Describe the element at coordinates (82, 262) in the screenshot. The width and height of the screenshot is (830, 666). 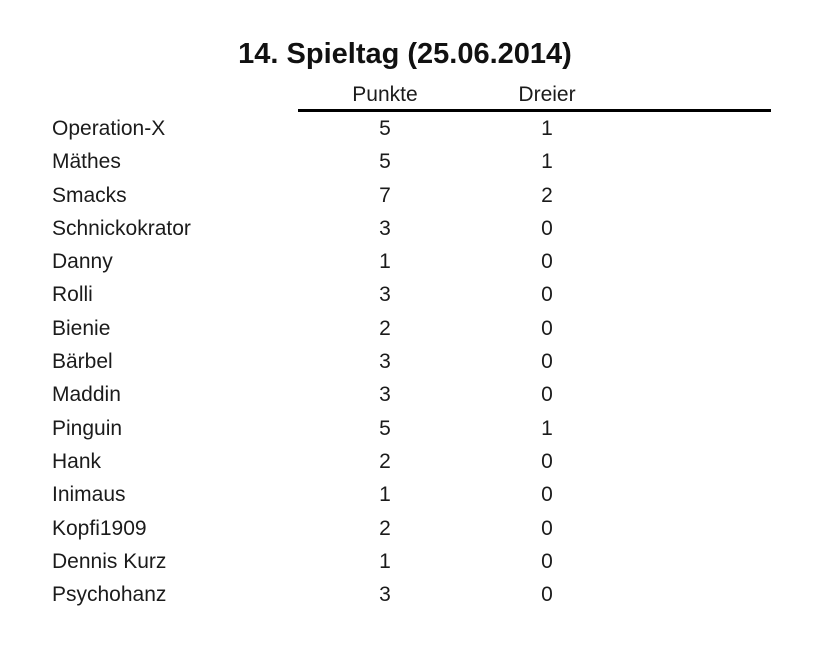
I see `player-name: Danny` at that location.